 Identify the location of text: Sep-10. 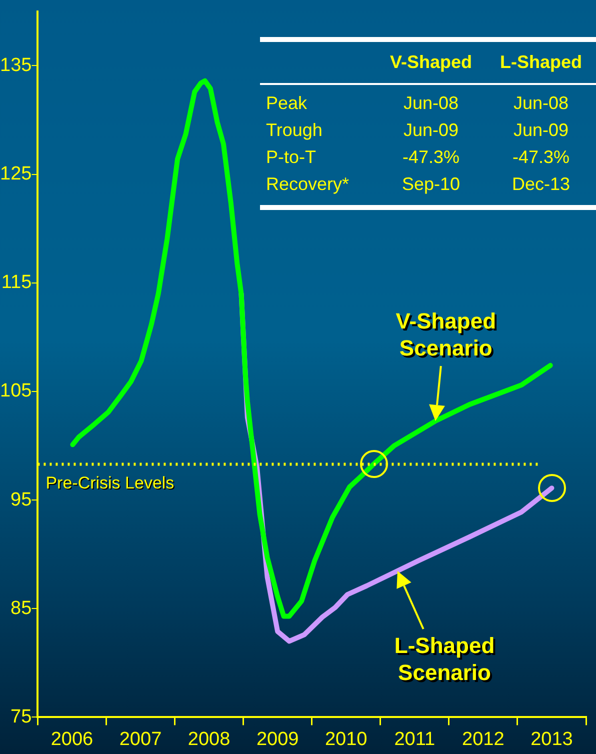
(431, 184).